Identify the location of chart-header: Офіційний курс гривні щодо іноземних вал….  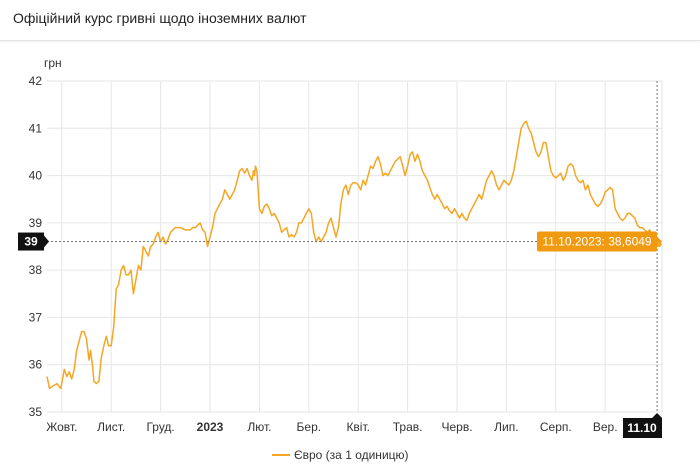
(350, 20).